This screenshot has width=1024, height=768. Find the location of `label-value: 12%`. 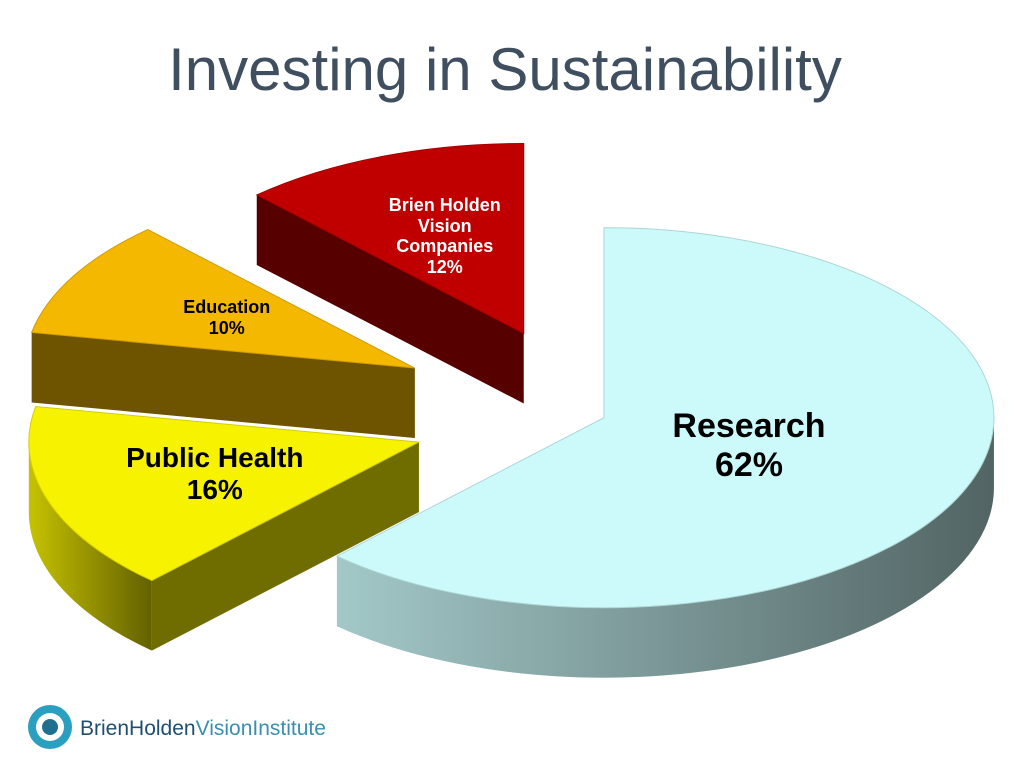

label-value: 12% is located at coordinates (444, 266).